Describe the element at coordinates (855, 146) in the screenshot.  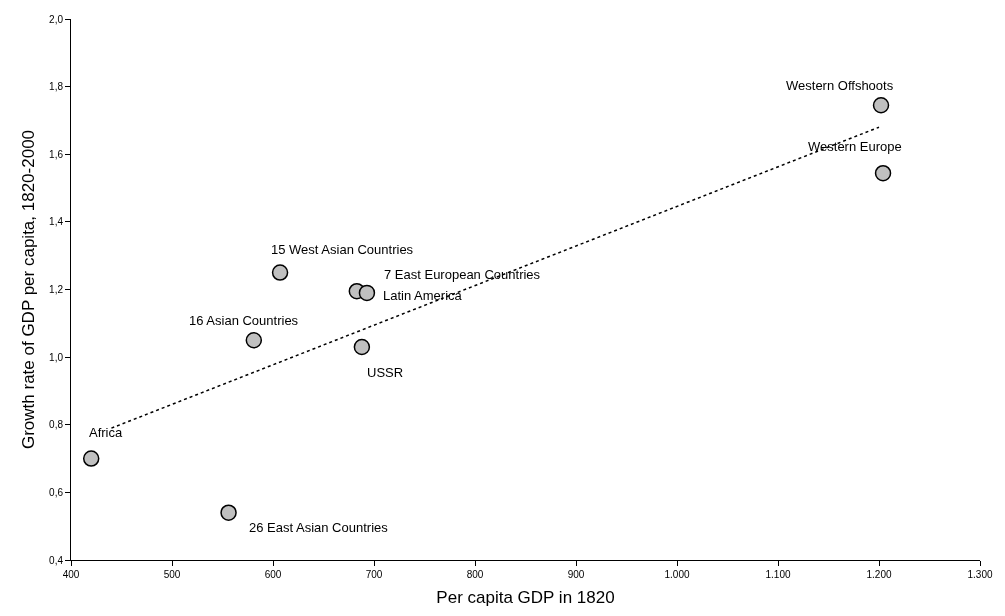
I see `annotation: Western Europe` at that location.